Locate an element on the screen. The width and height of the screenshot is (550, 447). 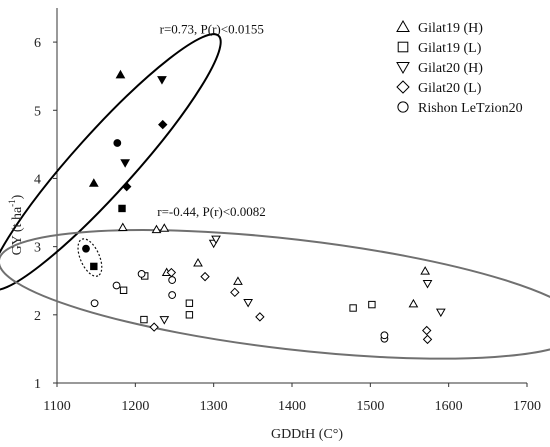
x-tick-label: 1100 is located at coordinates (56, 406).